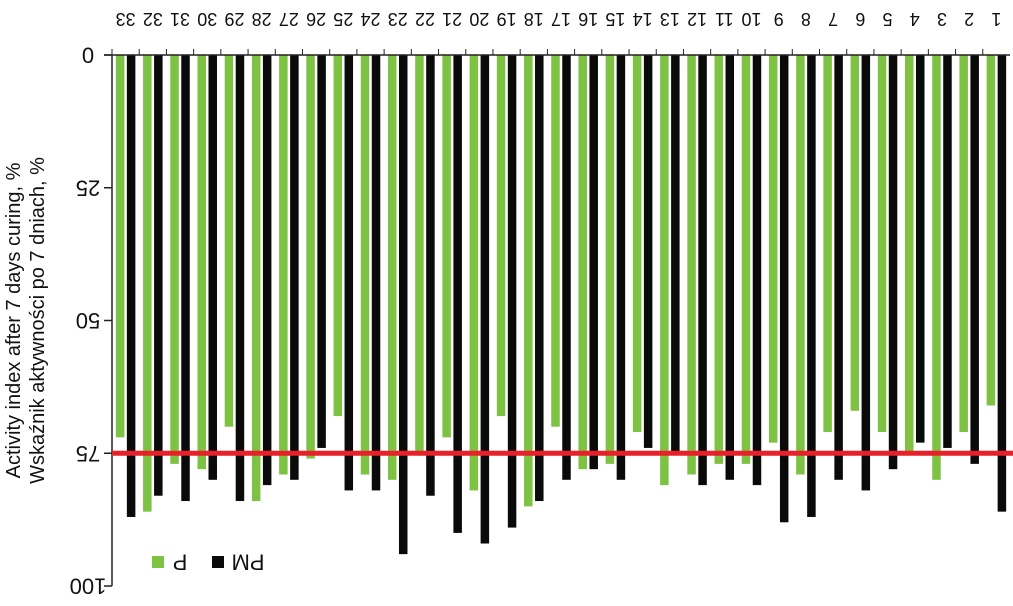 Image resolution: width=1013 pixels, height=606 pixels. I want to click on x-tick-label: 27, so click(289, 19).